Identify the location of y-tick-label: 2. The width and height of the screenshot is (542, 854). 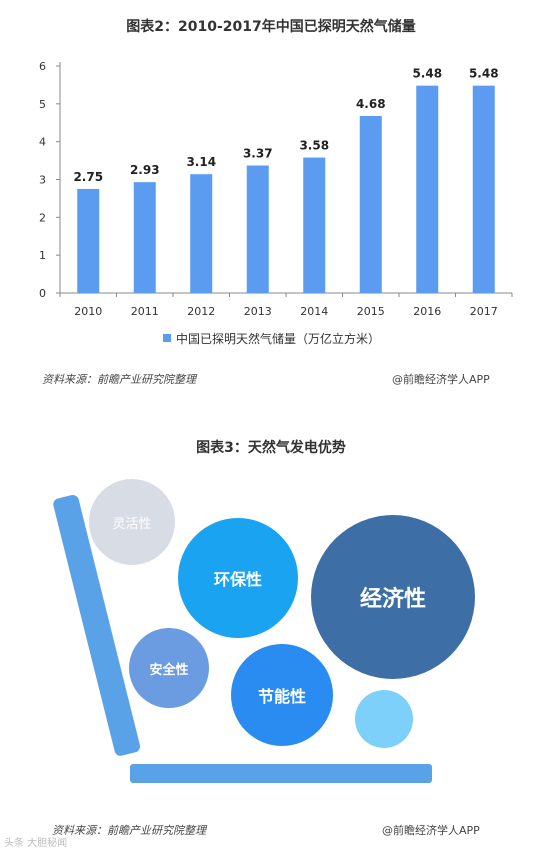
(42, 217).